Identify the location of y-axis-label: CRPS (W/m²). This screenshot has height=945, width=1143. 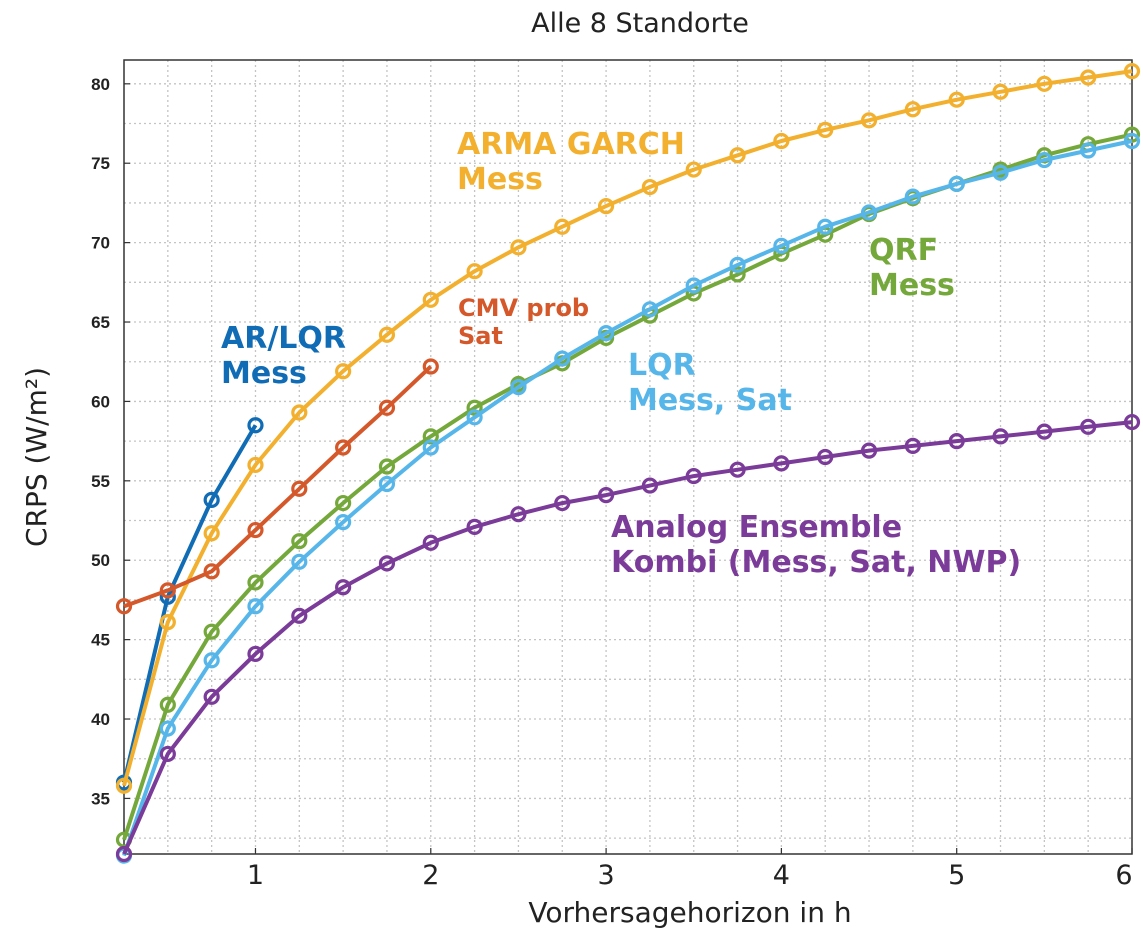
(36, 457).